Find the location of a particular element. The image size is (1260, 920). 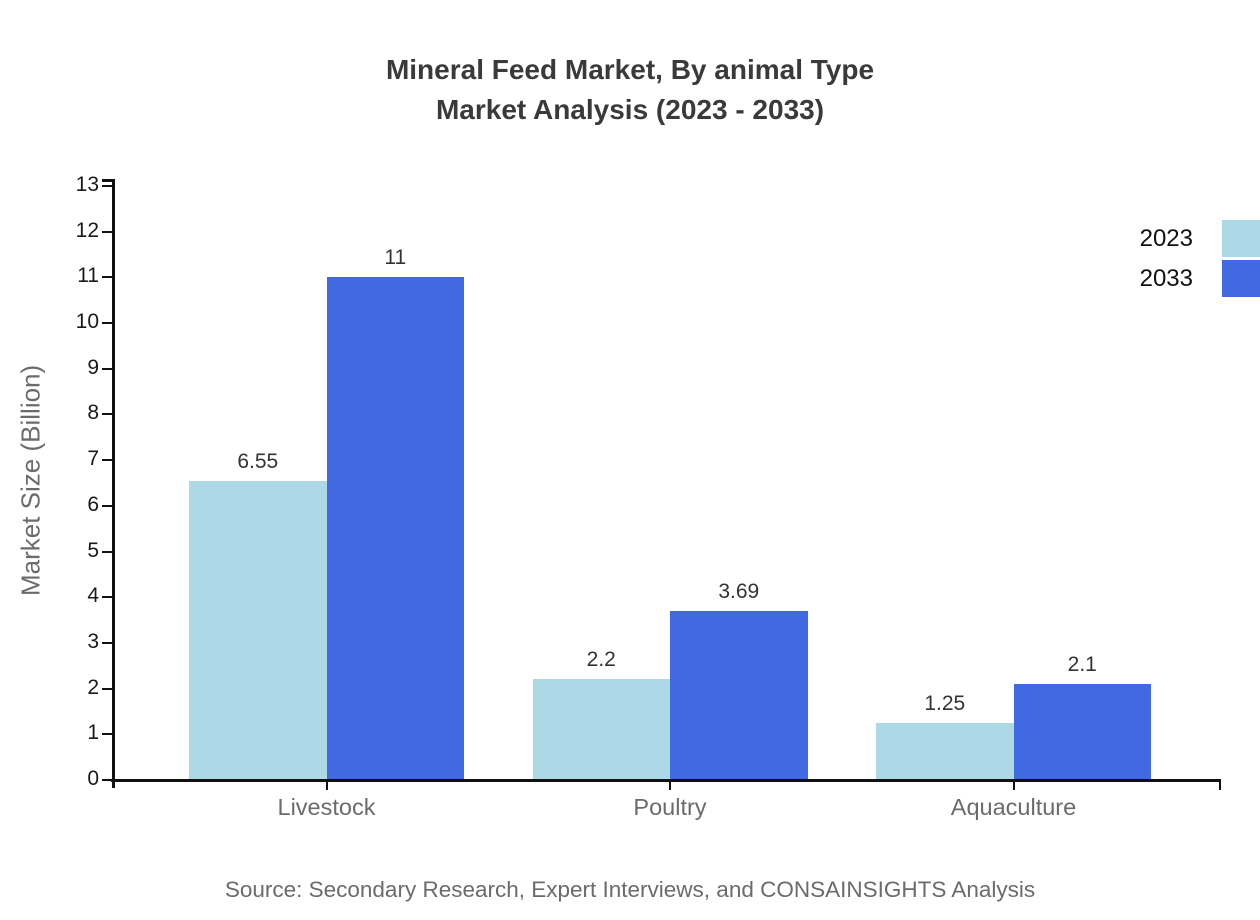

bar-2033-poultry is located at coordinates (739, 695).